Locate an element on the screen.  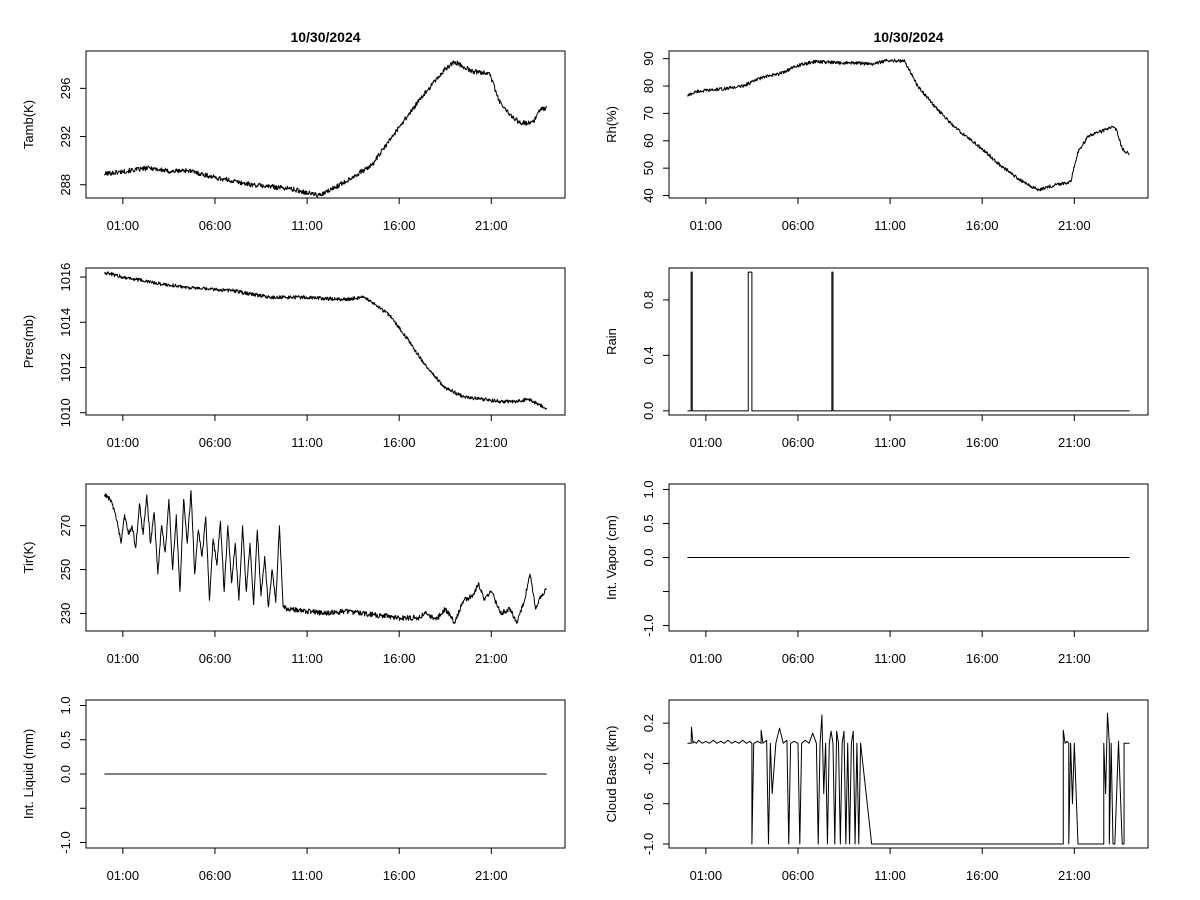
y-tick-label: 50 is located at coordinates (648, 168).